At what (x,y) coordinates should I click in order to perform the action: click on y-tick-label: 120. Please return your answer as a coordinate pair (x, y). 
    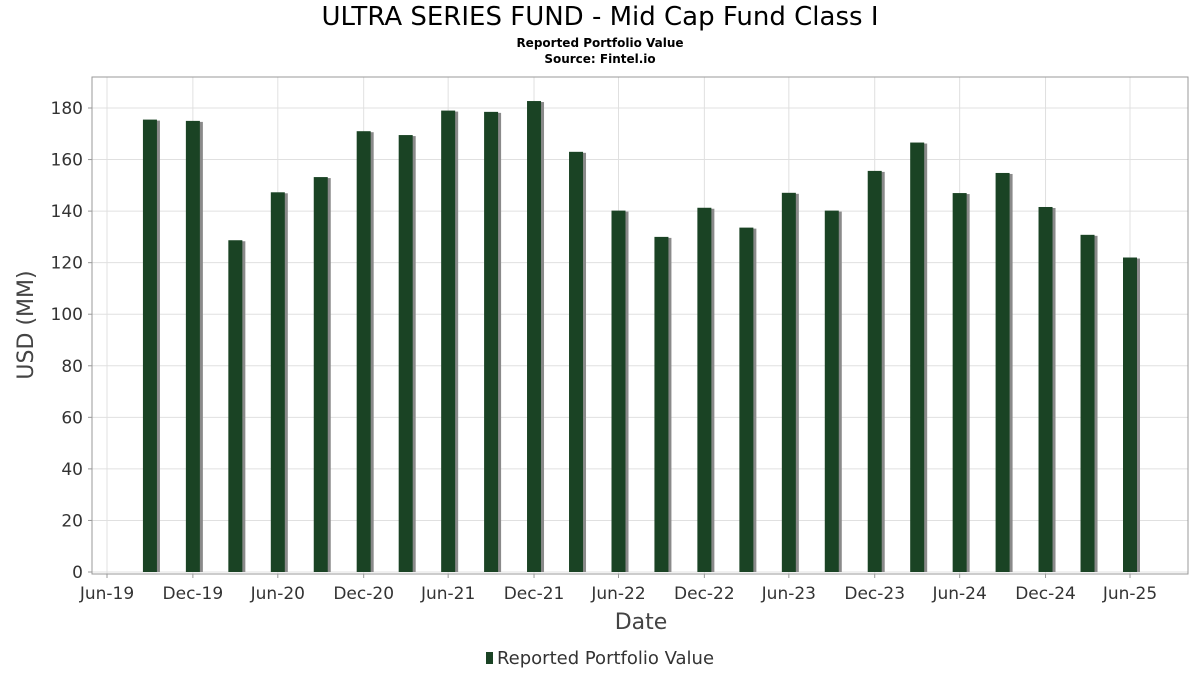
    Looking at the image, I should click on (67, 264).